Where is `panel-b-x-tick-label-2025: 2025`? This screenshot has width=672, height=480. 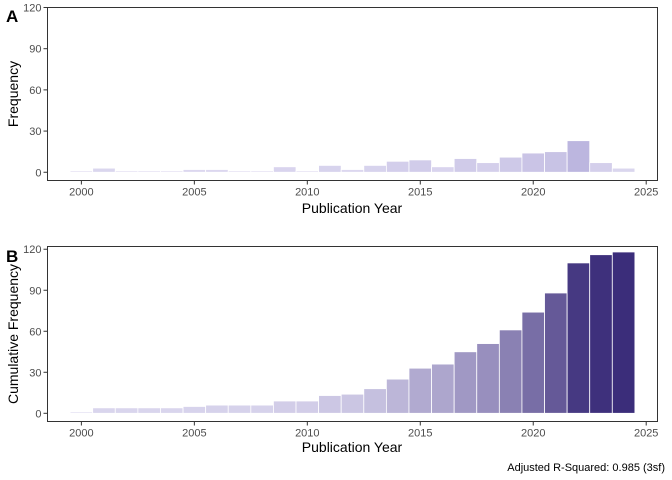
panel-b-x-tick-label-2025: 2025 is located at coordinates (646, 434).